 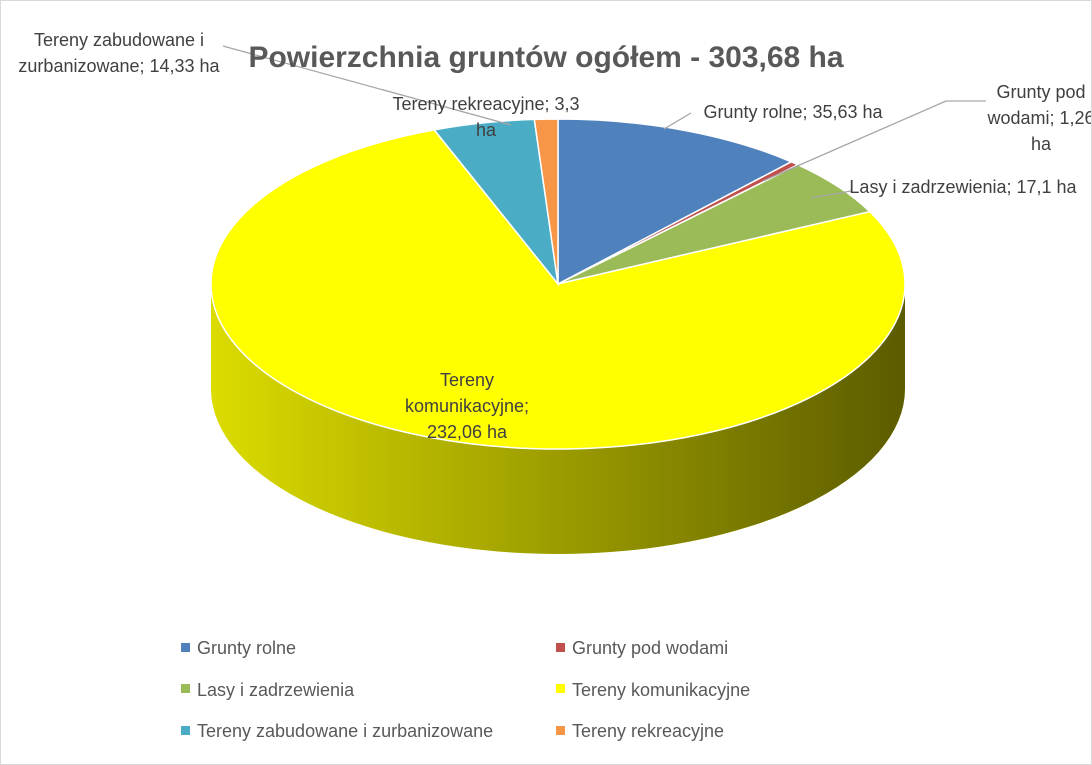 I want to click on legend-entry: Grunty rolne, so click(x=238, y=648).